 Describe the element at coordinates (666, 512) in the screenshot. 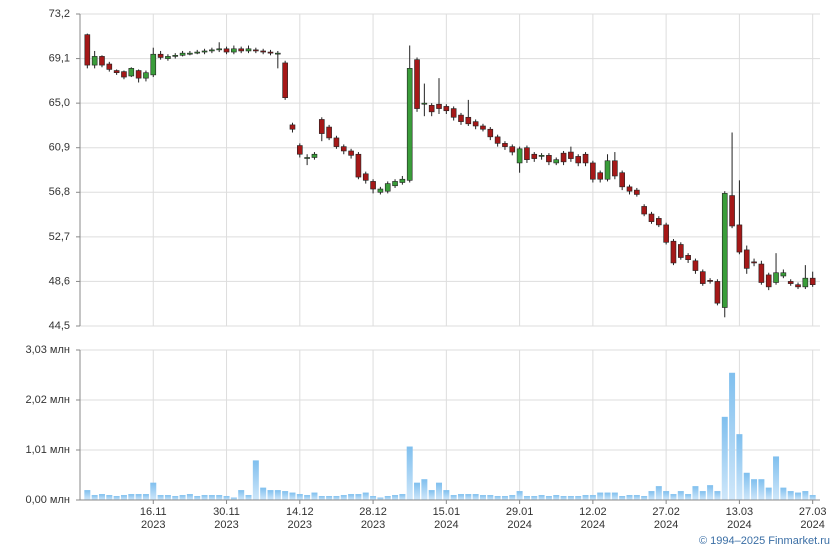

I see `x-tick-label-line: 27.02` at that location.